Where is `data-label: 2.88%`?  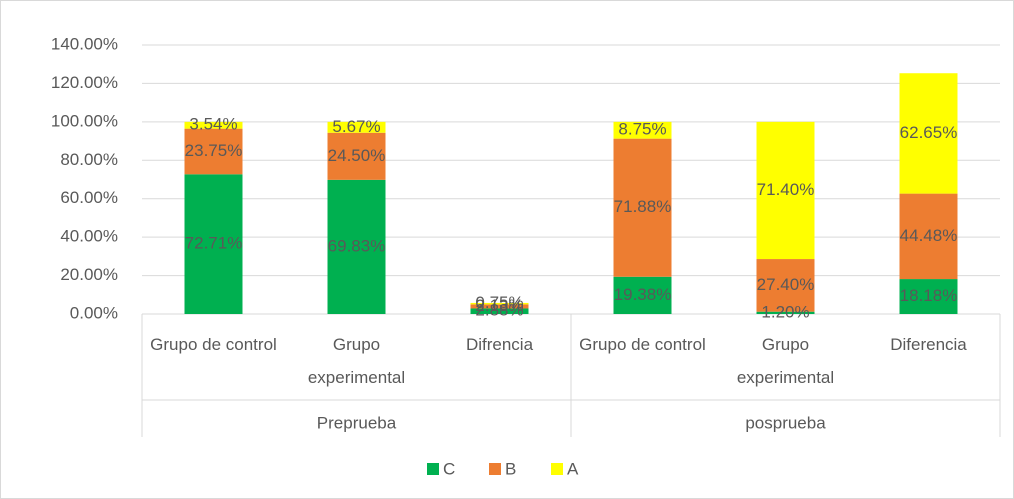
data-label: 2.88% is located at coordinates (499, 310).